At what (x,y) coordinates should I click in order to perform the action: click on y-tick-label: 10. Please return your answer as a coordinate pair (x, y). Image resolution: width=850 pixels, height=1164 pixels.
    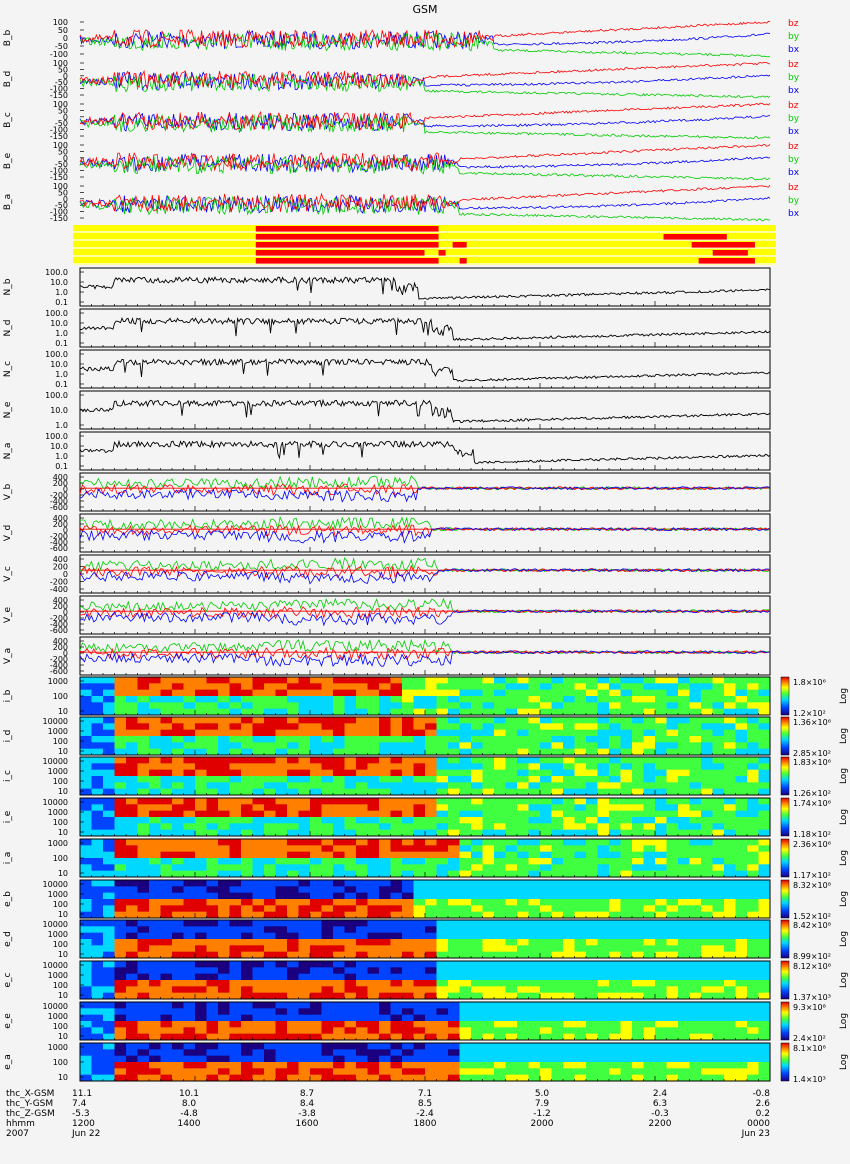
    Looking at the image, I should click on (63, 995).